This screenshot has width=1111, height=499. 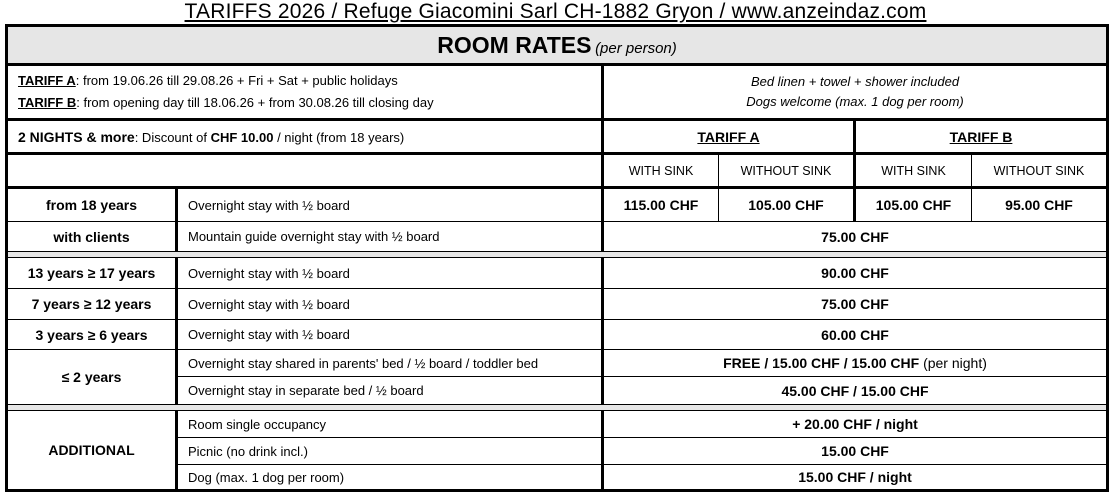 I want to click on toddler-price-separate: 45.00 CHF / 15.00 CHF, so click(x=855, y=390).